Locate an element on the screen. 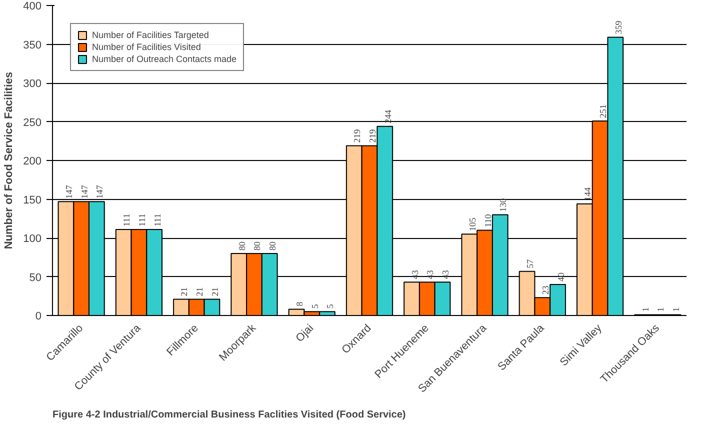 The width and height of the screenshot is (712, 431). legend-label: Number of Facilities Targeted is located at coordinates (150, 35).